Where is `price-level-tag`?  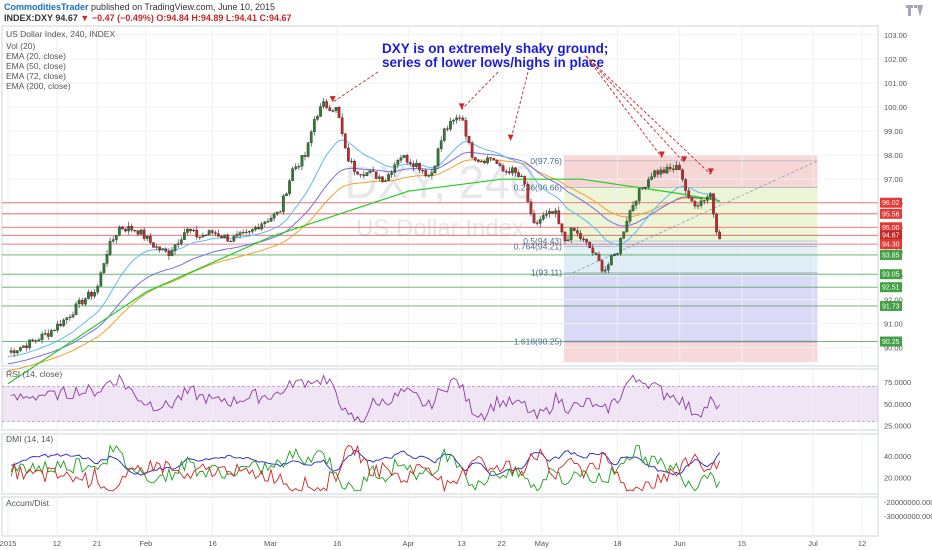 price-level-tag is located at coordinates (891, 254).